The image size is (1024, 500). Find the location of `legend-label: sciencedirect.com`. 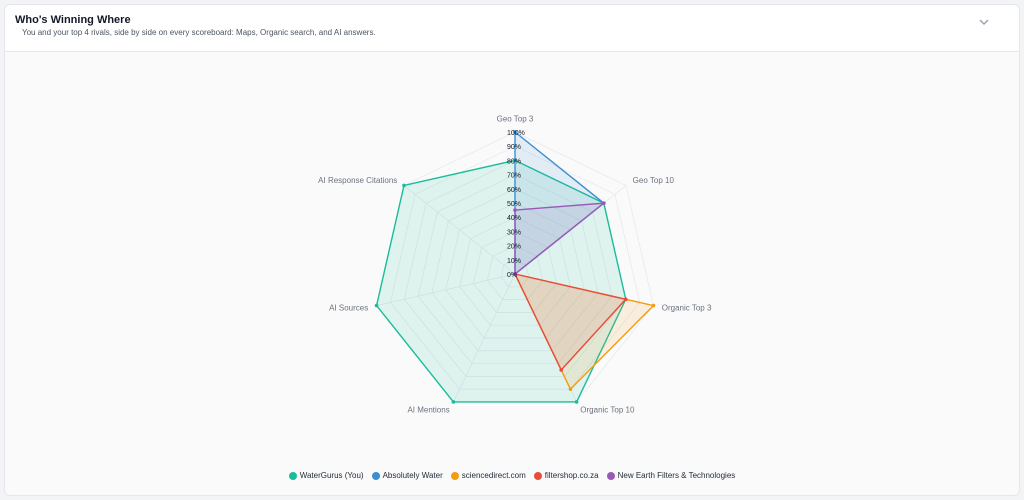

legend-label: sciencedirect.com is located at coordinates (493, 475).